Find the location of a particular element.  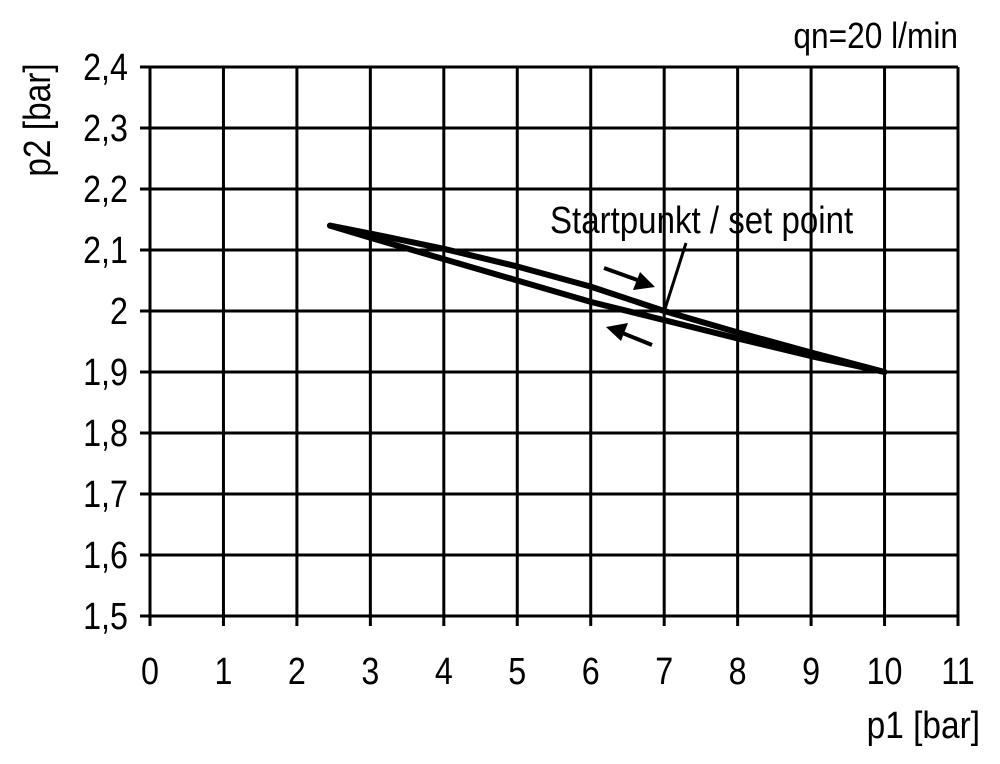

series-line-decreasing is located at coordinates (607, 298).